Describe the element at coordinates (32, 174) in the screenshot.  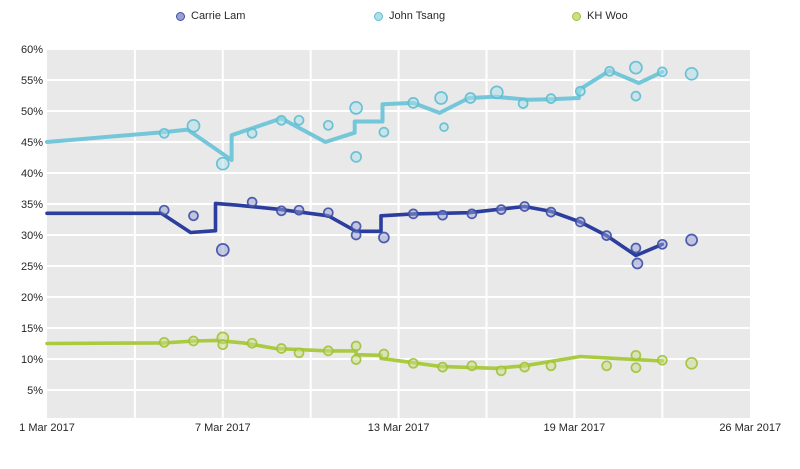
I see `y-axis-tick-label: 40%` at that location.